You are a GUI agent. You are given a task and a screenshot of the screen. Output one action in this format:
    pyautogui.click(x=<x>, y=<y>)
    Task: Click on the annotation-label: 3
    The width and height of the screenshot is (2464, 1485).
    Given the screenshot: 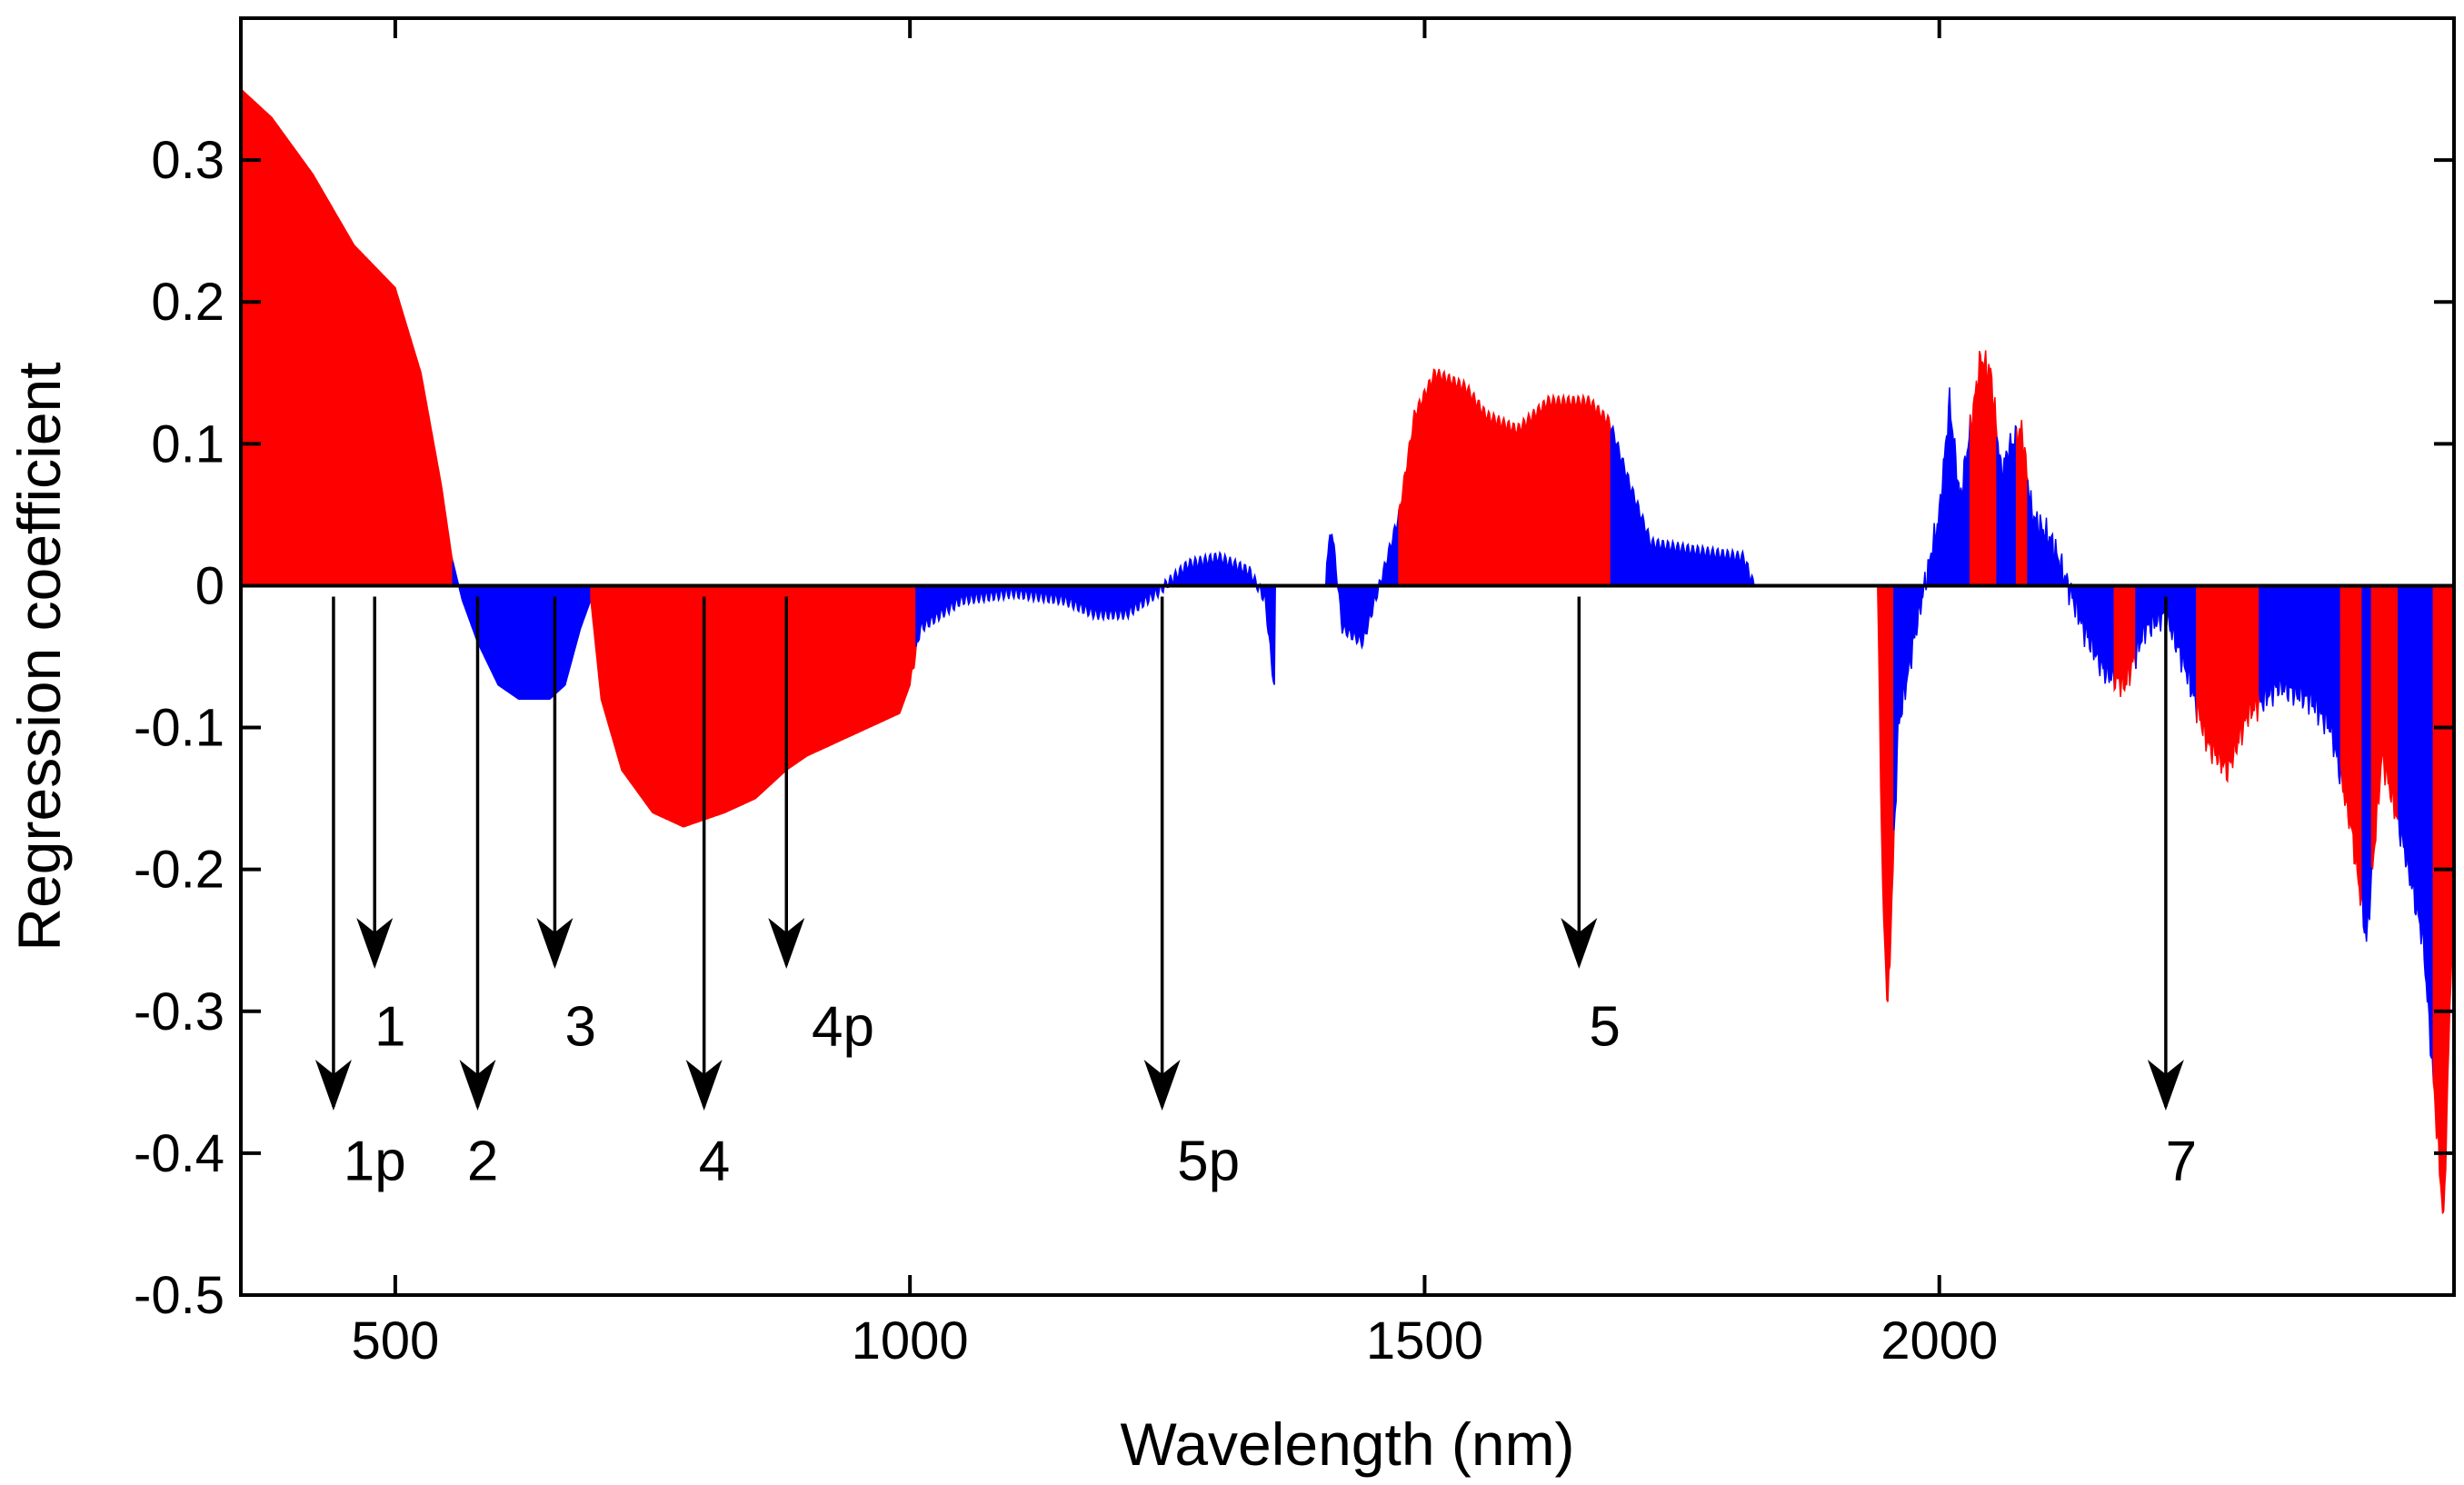 What is the action you would take?
    pyautogui.click(x=580, y=1027)
    